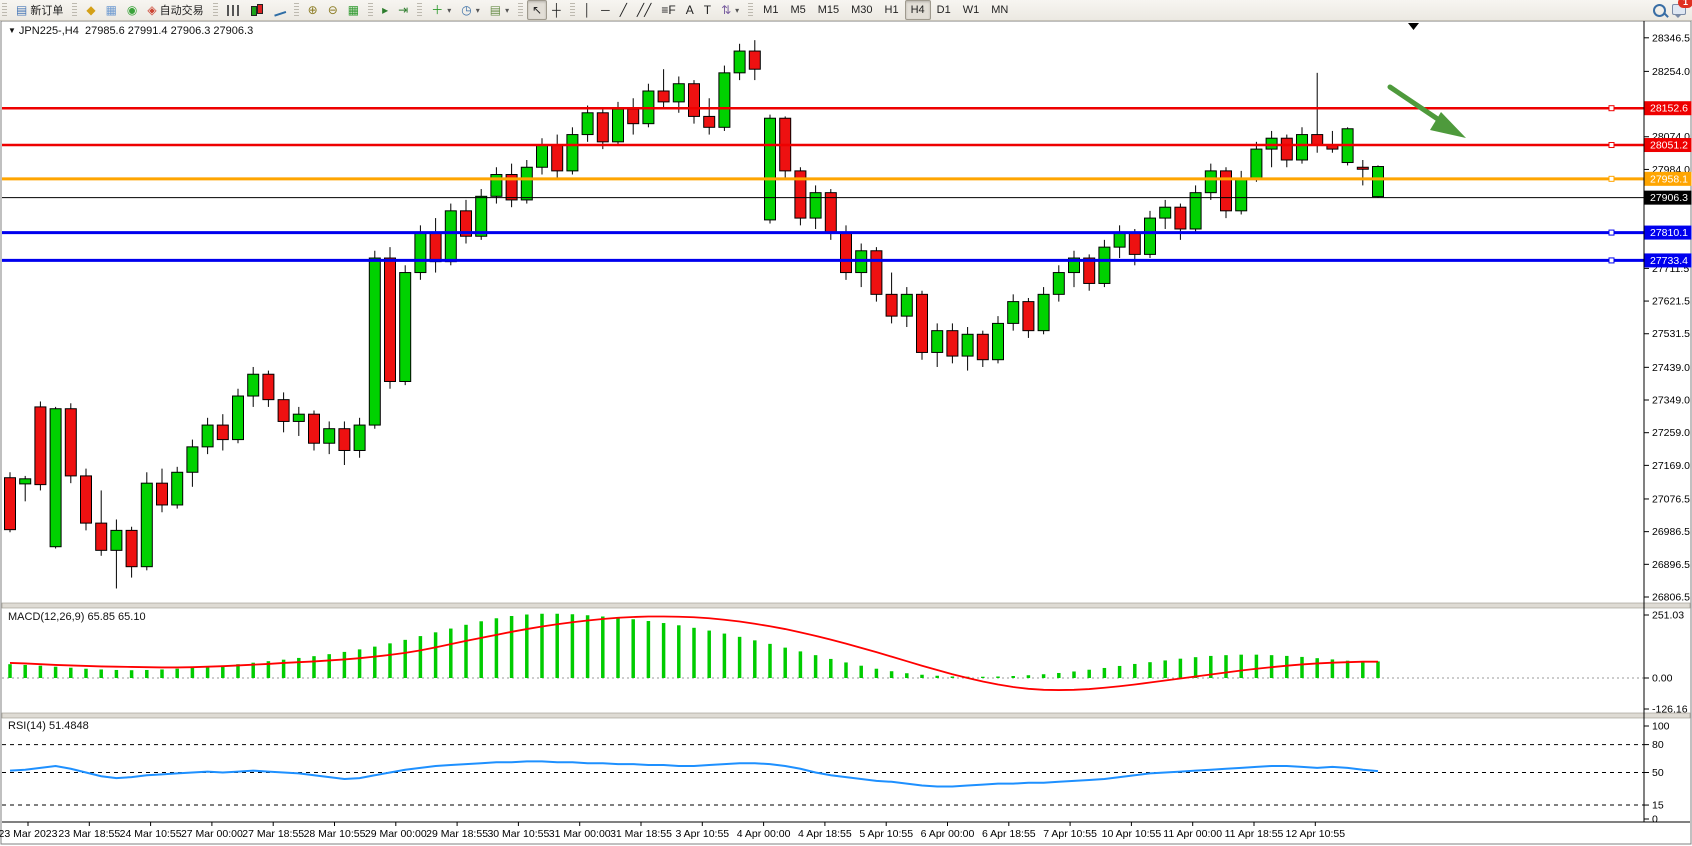 The height and width of the screenshot is (846, 1692). I want to click on toolbar-right: 1, so click(1672, 9).